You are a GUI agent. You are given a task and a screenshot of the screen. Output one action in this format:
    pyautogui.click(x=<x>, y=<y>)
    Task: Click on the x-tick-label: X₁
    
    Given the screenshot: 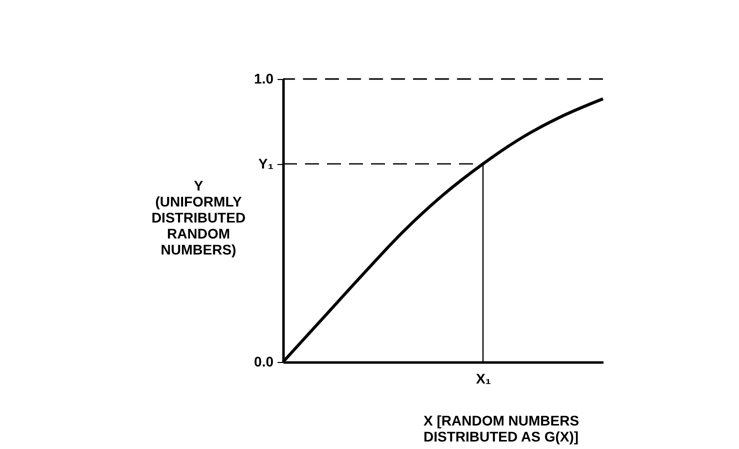 What is the action you would take?
    pyautogui.click(x=484, y=378)
    